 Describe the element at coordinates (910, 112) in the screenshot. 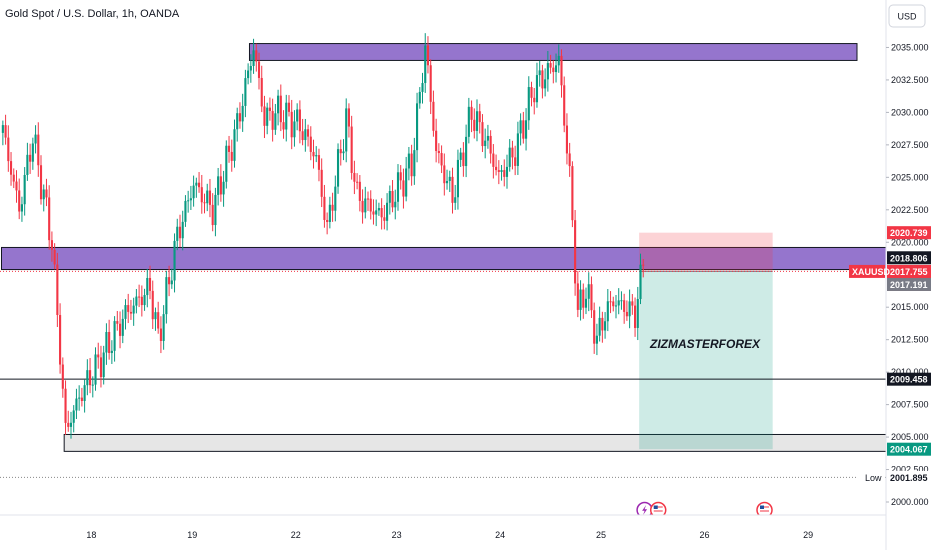

I see `y-tick-label: 2030.000` at that location.